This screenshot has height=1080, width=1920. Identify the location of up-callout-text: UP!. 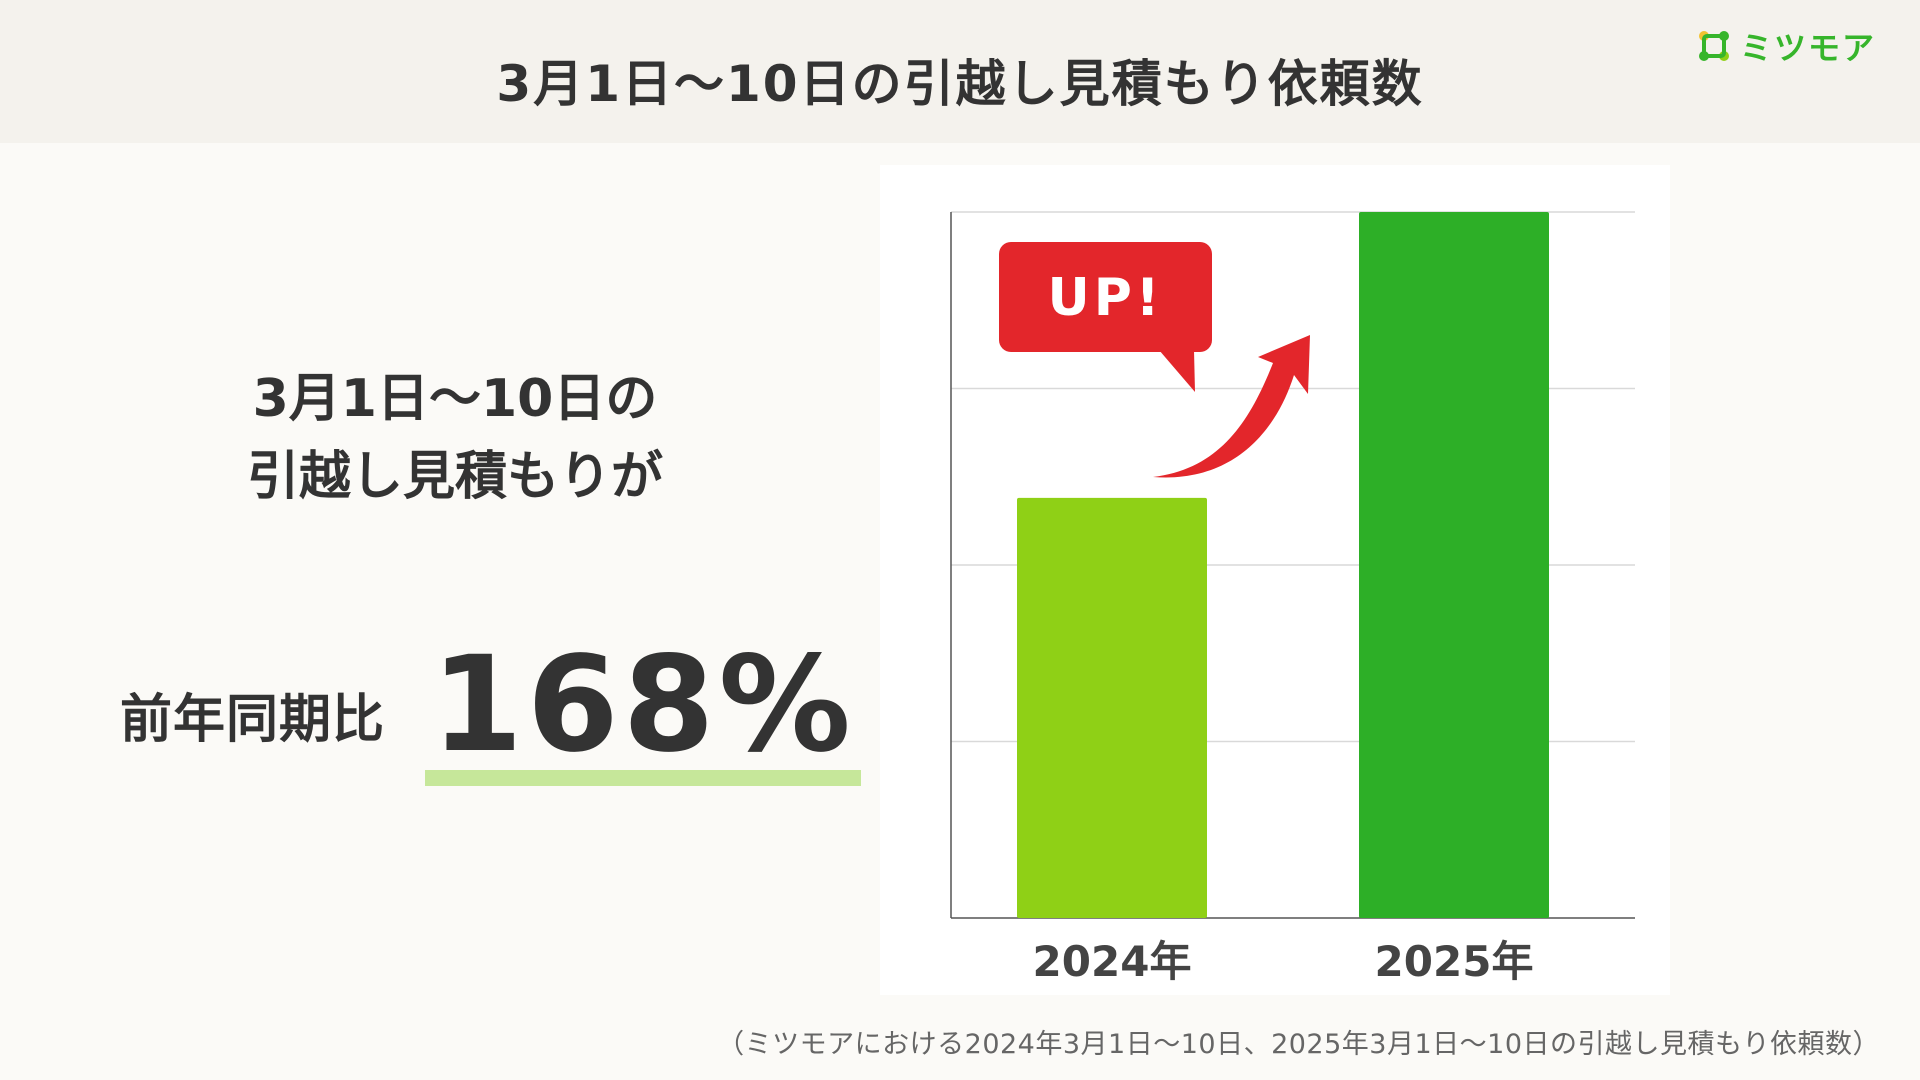
(1105, 298).